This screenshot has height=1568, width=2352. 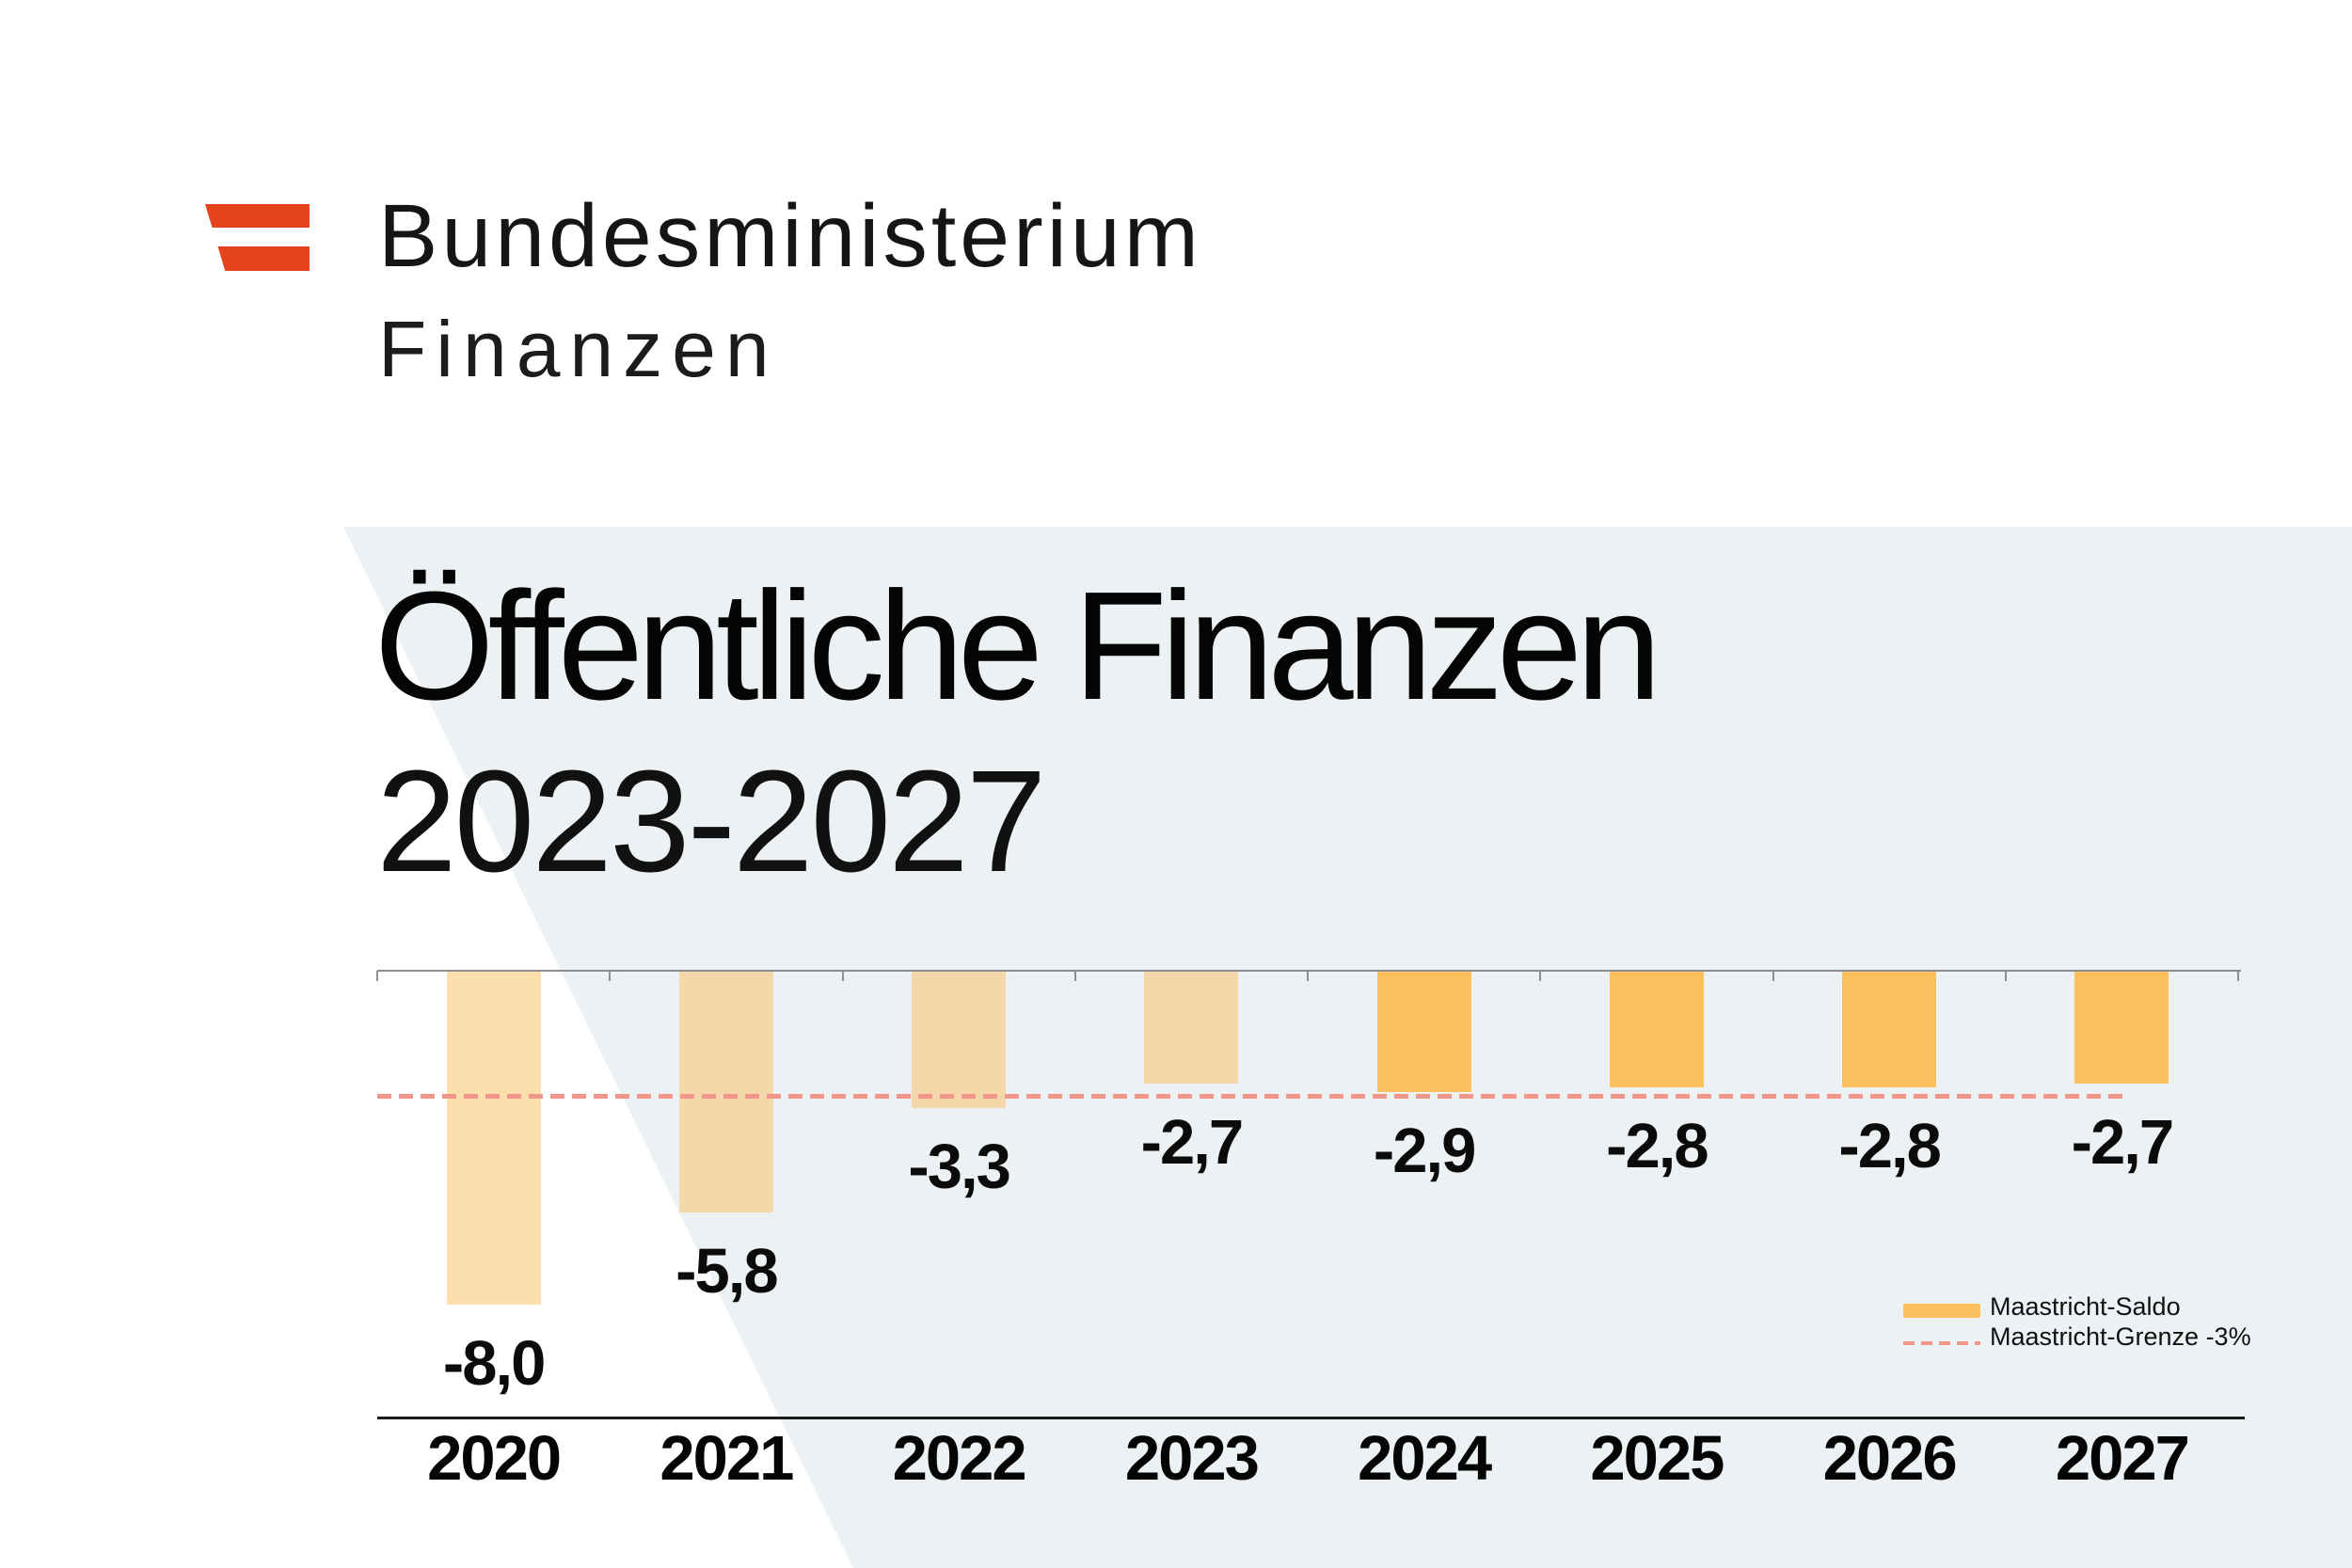 I want to click on year-label-2025: 2025, so click(x=1657, y=1459).